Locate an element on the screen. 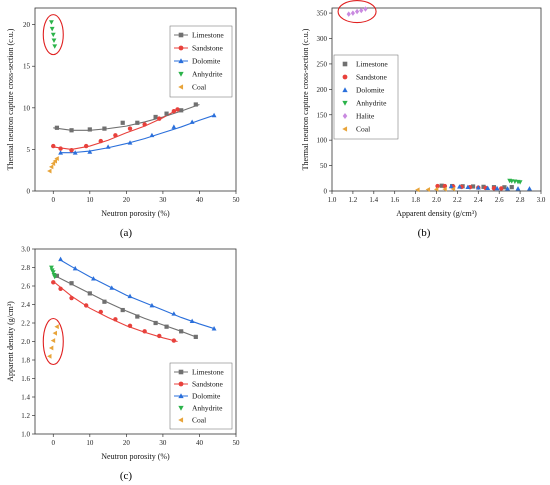 The image size is (550, 485). legend-box is located at coordinates (366, 97).